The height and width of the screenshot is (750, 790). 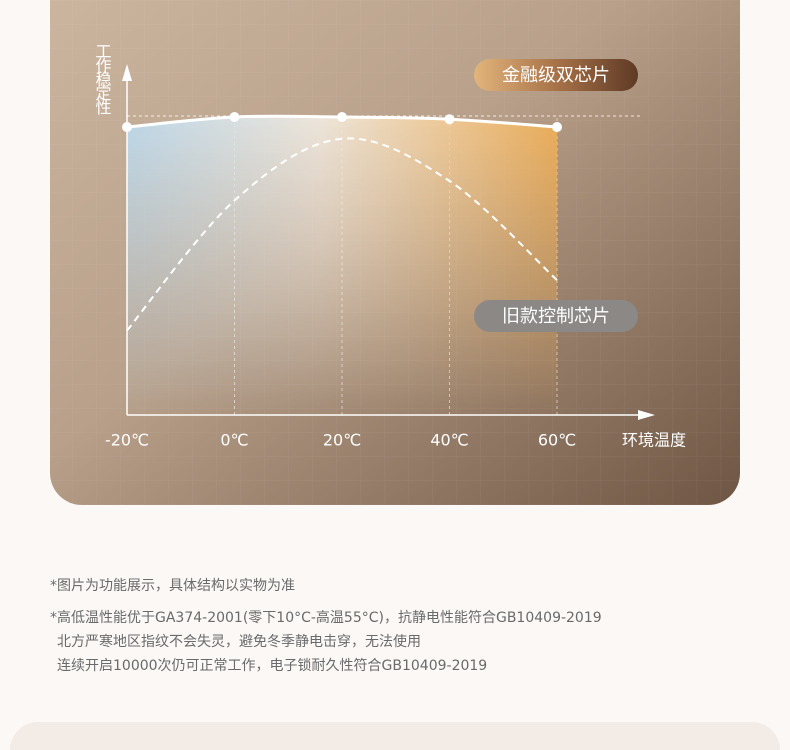 I want to click on next-card, so click(x=395, y=736).